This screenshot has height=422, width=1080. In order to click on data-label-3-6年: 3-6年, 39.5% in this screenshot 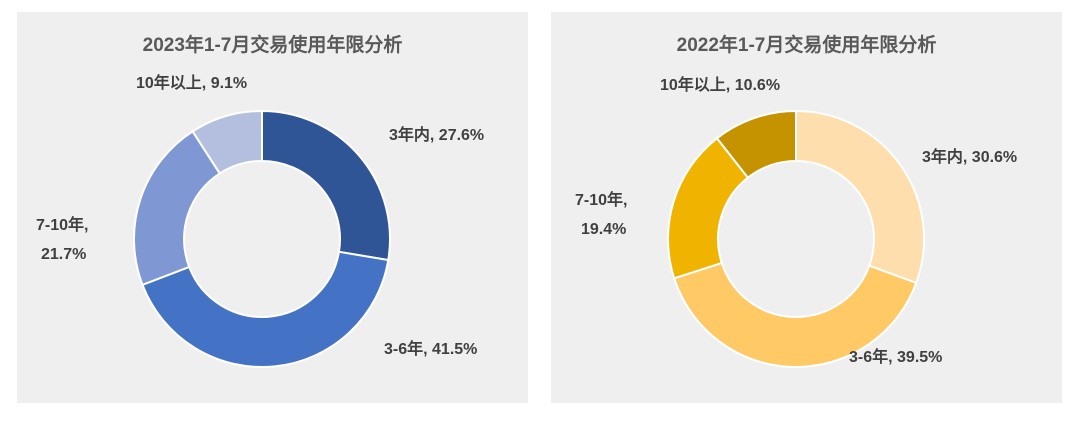, I will do `click(896, 357)`.